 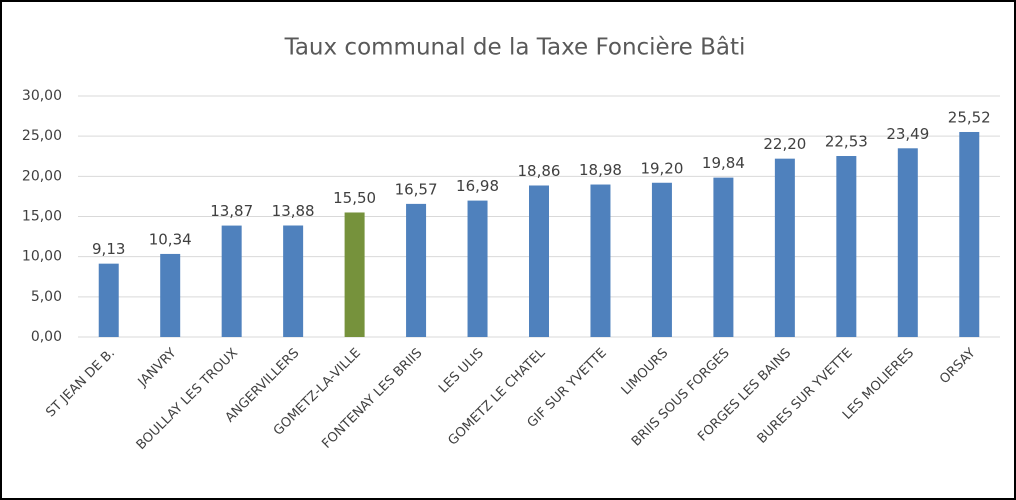 What do you see at coordinates (477, 186) in the screenshot?
I see `data-label: 16,98` at bounding box center [477, 186].